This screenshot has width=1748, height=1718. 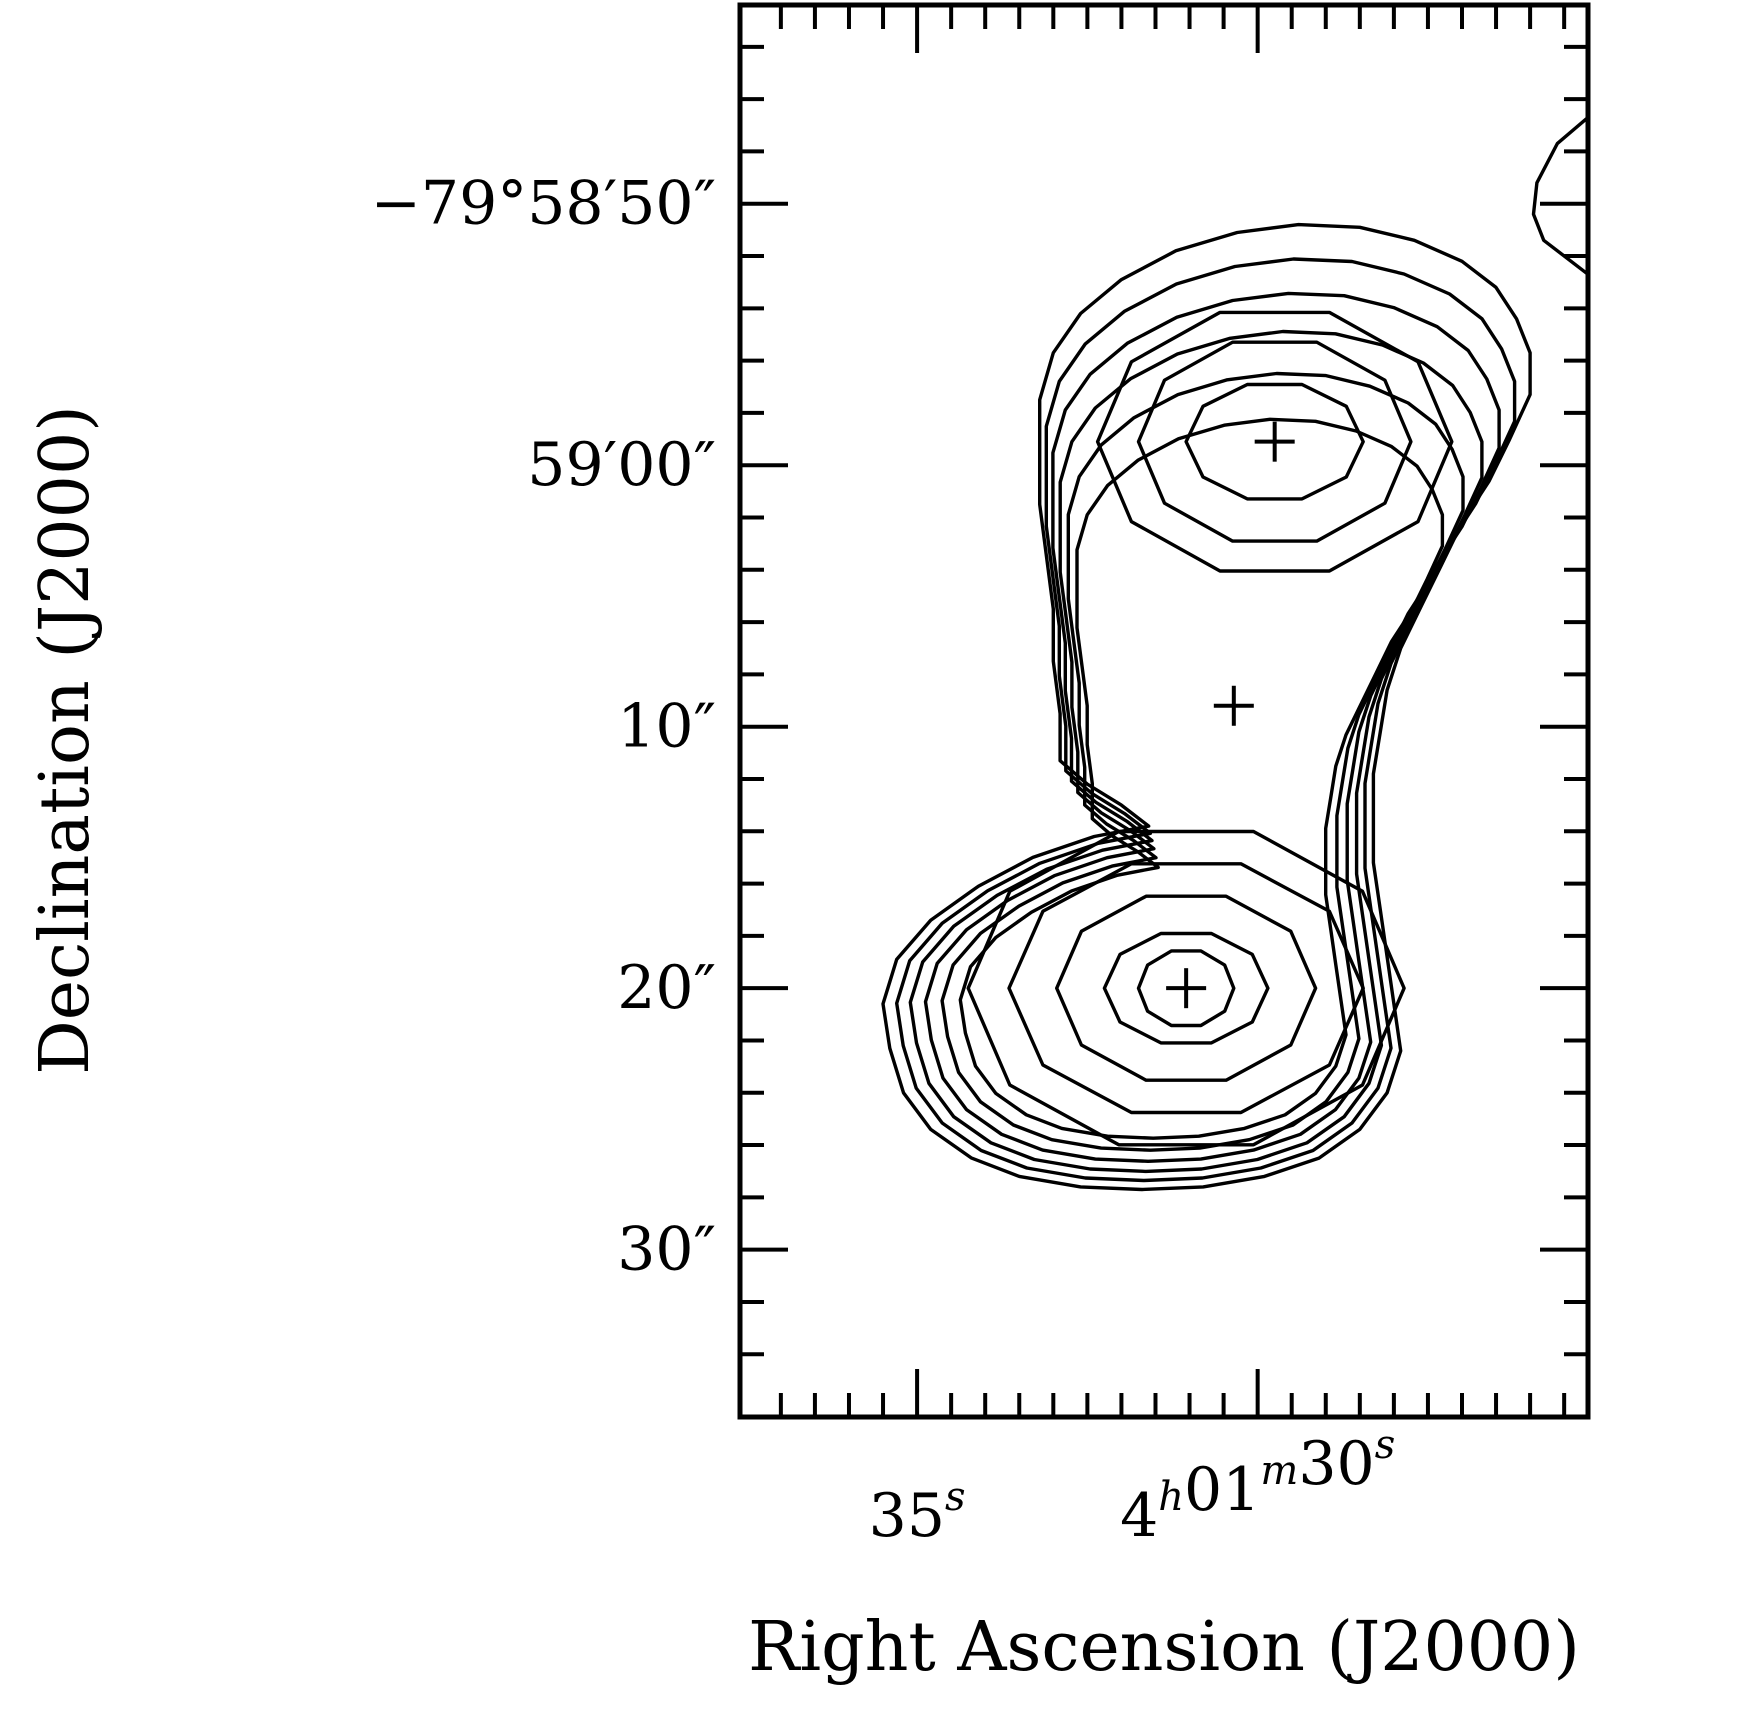 I want to click on y-tick-label: 59′00″, so click(x=621, y=465).